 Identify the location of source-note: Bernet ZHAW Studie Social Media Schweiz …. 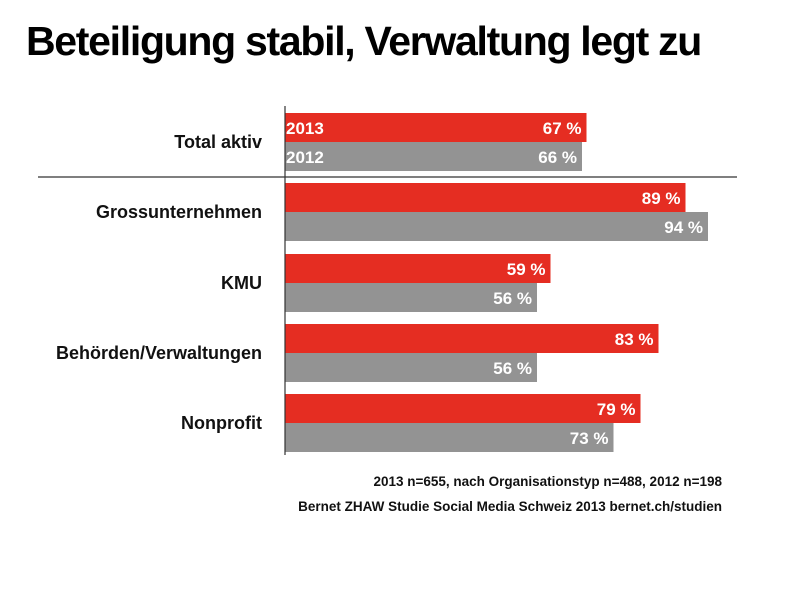
(510, 506).